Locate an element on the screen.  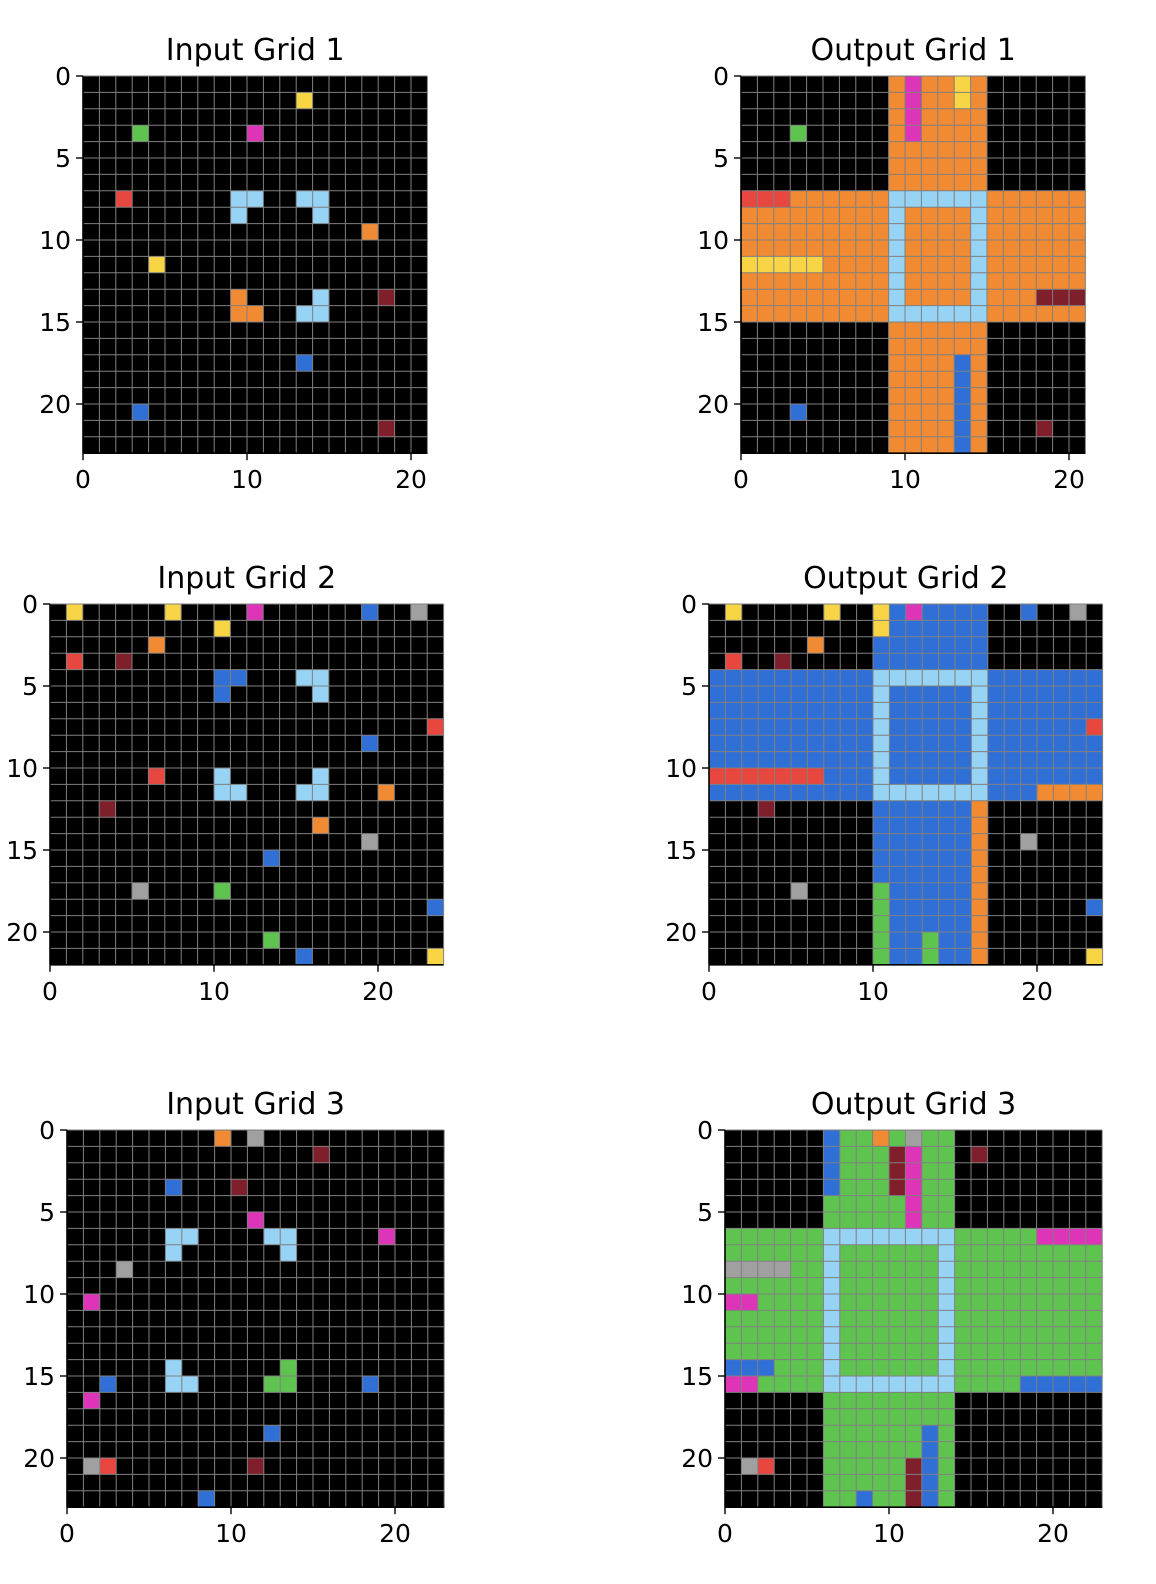
y-tick-label: 0 is located at coordinates (705, 1130).